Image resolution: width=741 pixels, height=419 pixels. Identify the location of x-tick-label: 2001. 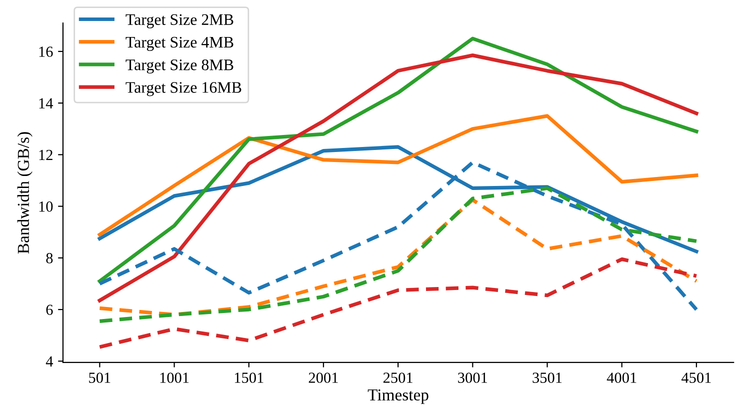
(323, 377).